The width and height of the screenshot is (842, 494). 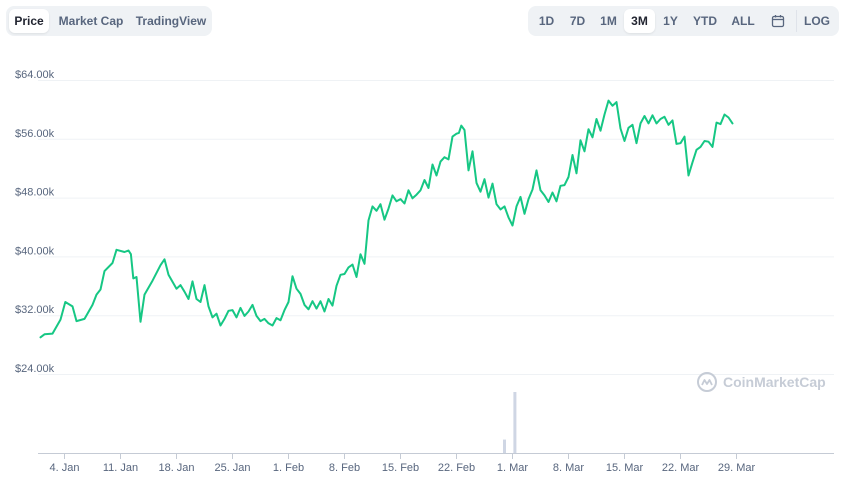 I want to click on x-tick-label: 1. Mar, so click(x=513, y=468).